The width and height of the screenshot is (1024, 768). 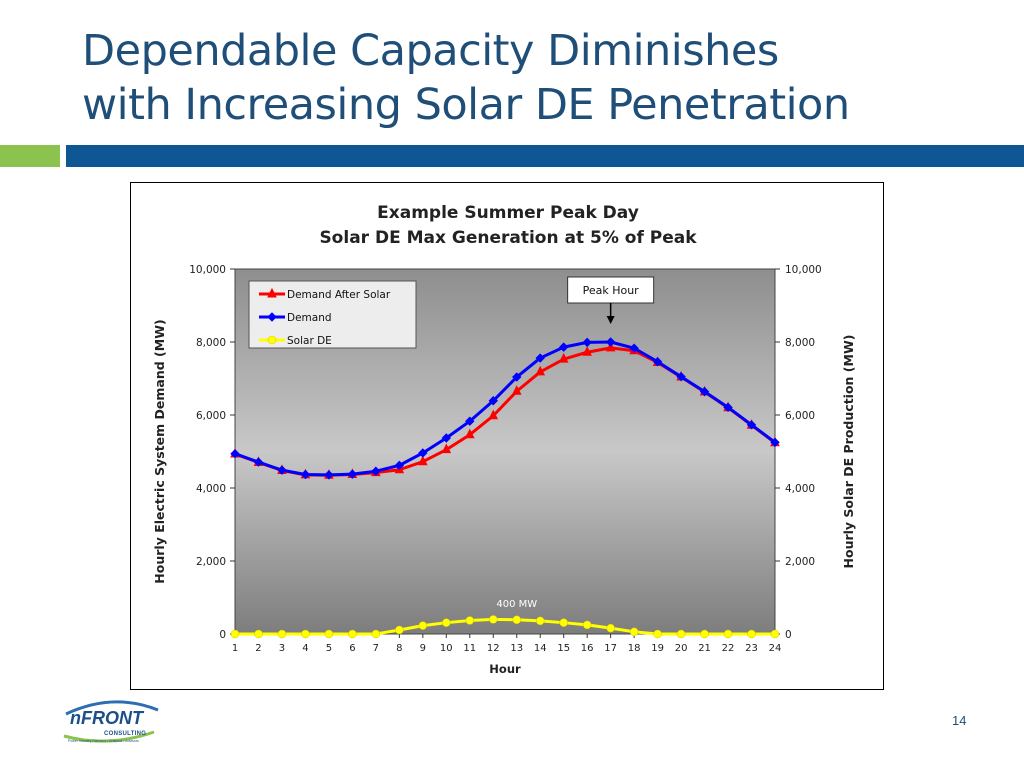 What do you see at coordinates (125, 734) in the screenshot?
I see `logo-subtitle: CONSULTING` at bounding box center [125, 734].